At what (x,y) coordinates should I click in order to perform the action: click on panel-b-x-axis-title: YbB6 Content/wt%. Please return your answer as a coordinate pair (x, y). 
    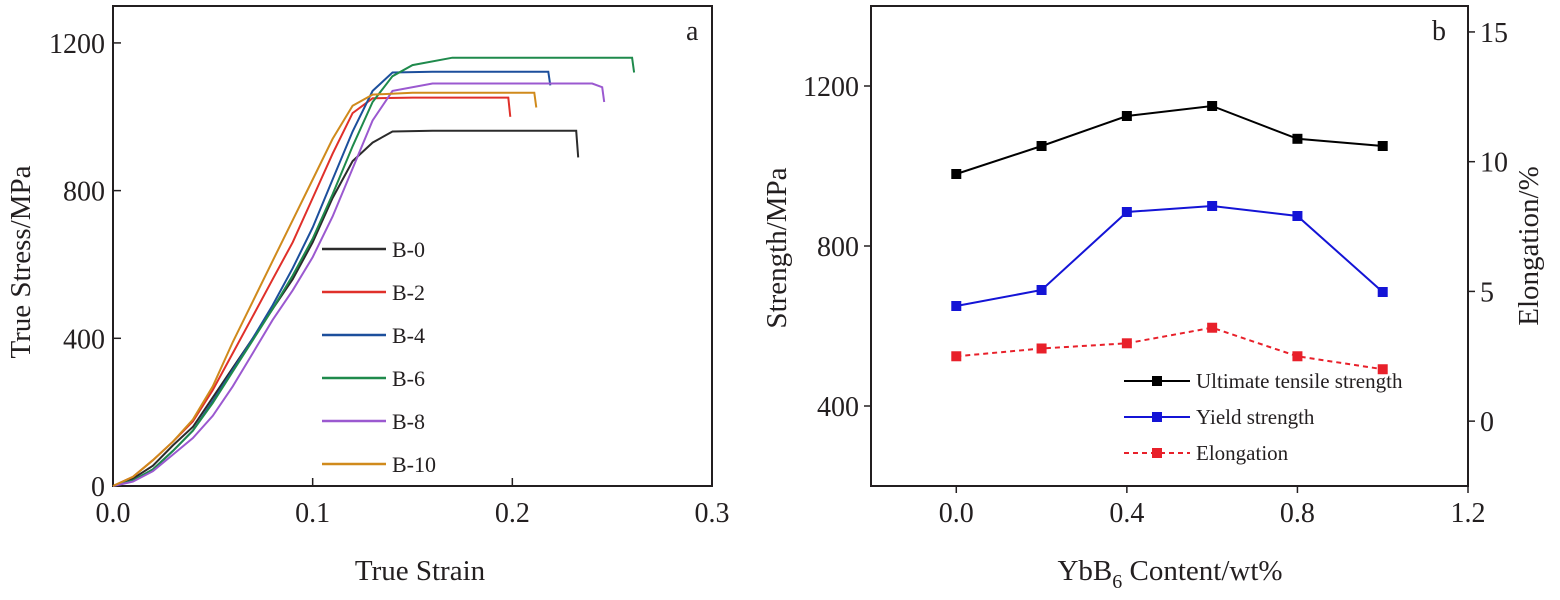
    Looking at the image, I should click on (1169, 574).